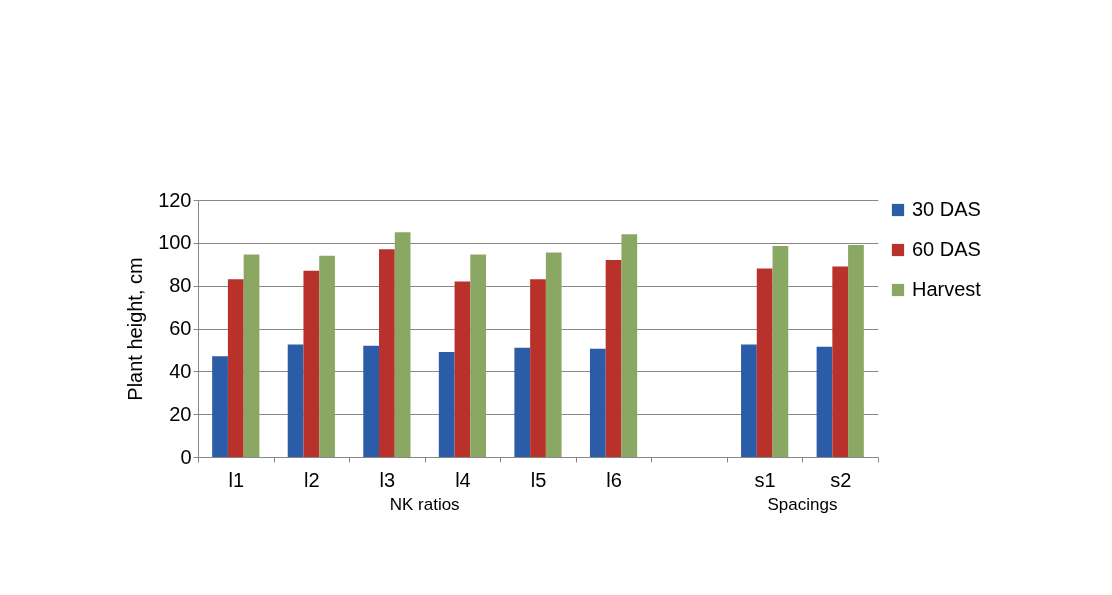  Describe the element at coordinates (424, 504) in the screenshot. I see `text: NK ratios` at that location.